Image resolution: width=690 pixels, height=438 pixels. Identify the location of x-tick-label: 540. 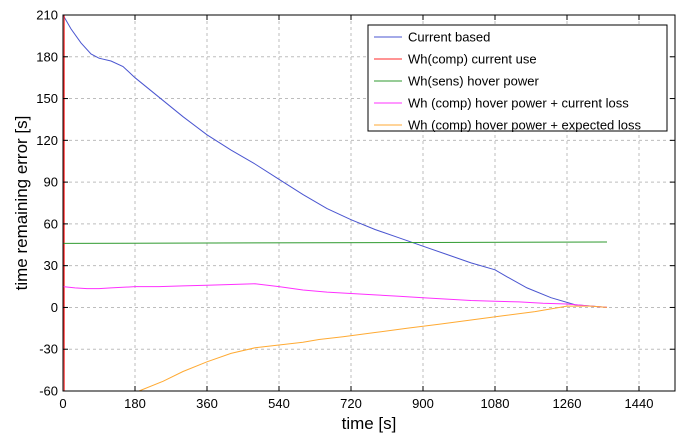
(279, 403).